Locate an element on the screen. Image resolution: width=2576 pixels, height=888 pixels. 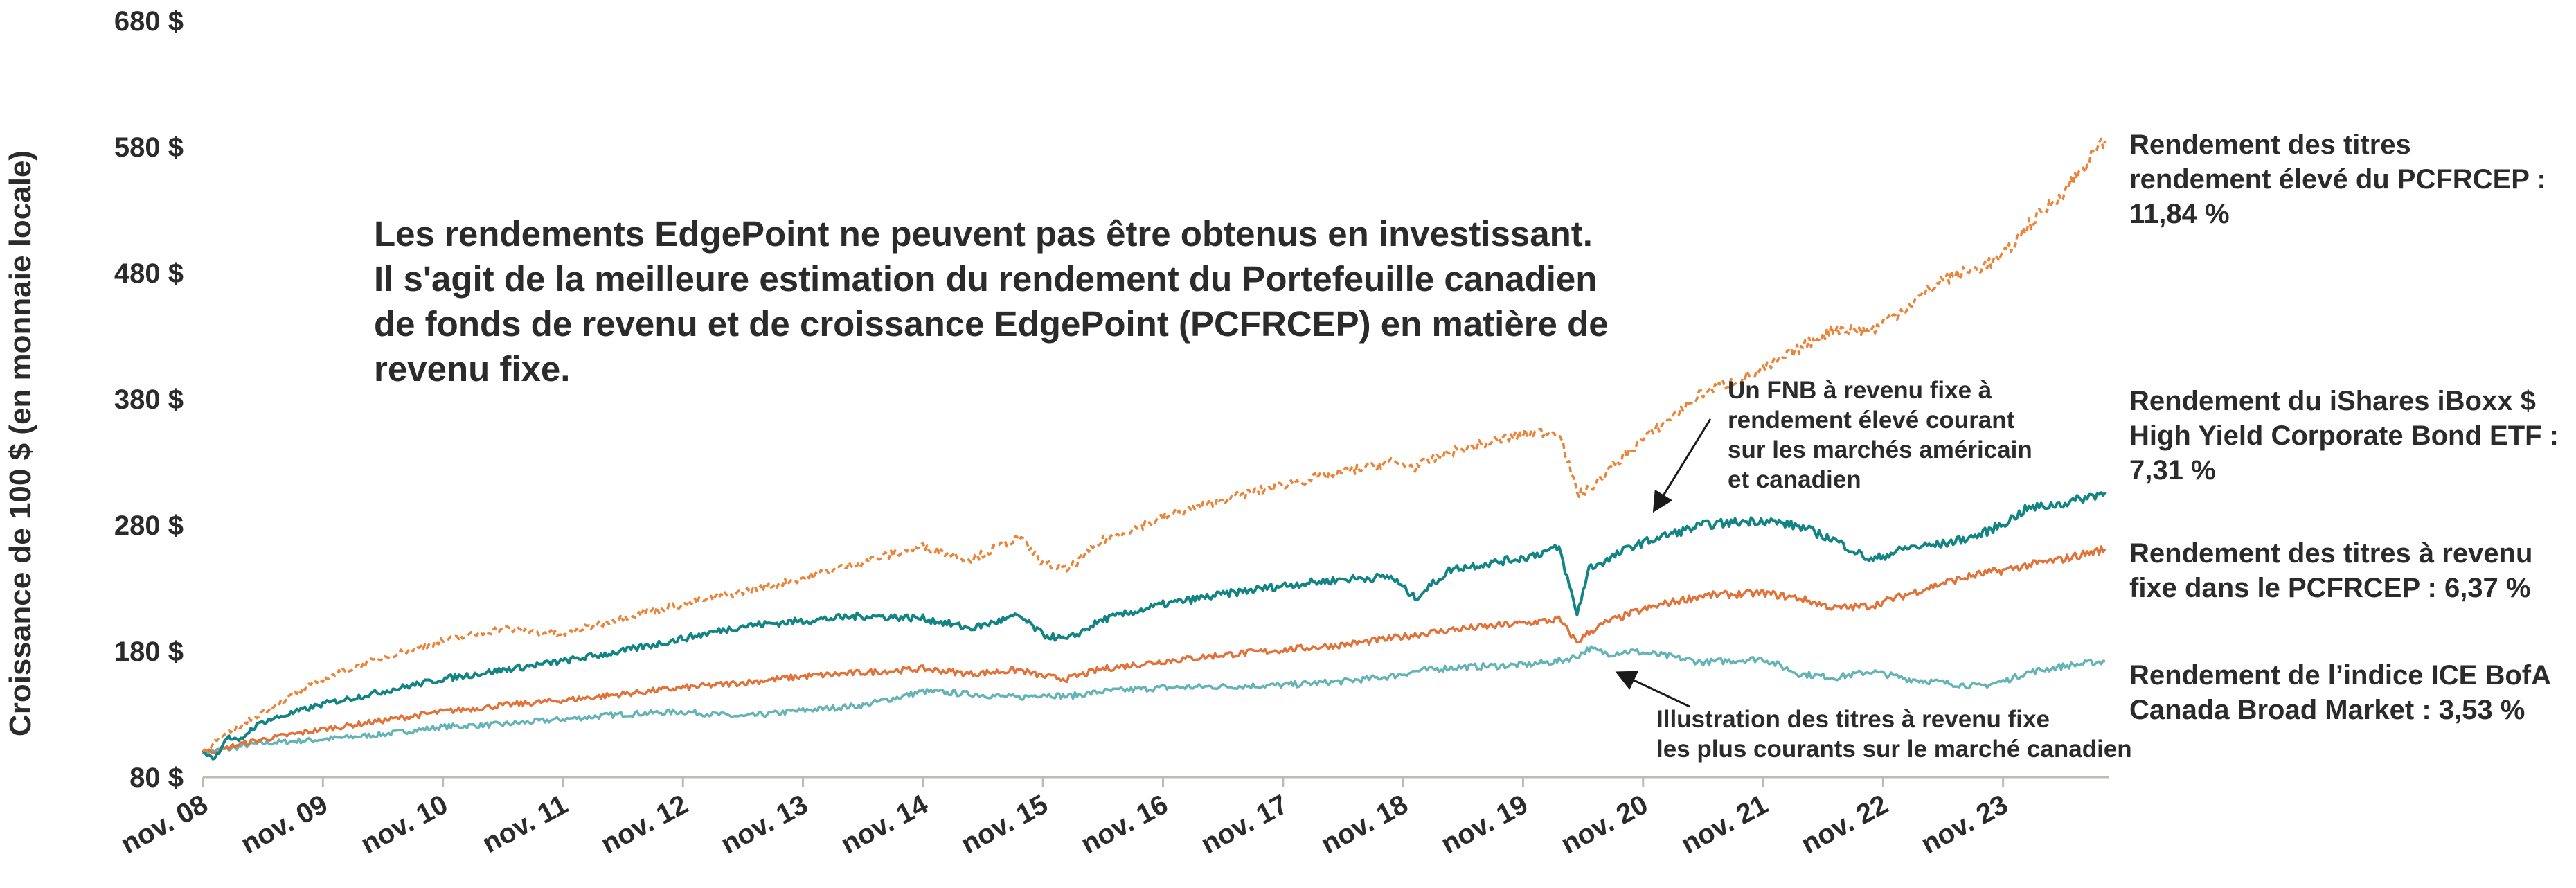
legend-1-line-3: 11,84 % is located at coordinates (2179, 214).